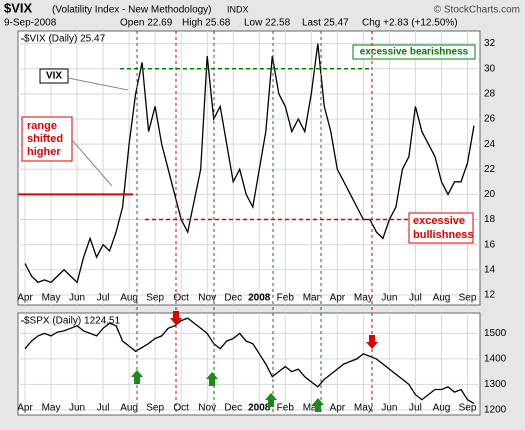 The height and width of the screenshot is (430, 525). What do you see at coordinates (443, 228) in the screenshot?
I see `annotation: excessive bullishness` at bounding box center [443, 228].